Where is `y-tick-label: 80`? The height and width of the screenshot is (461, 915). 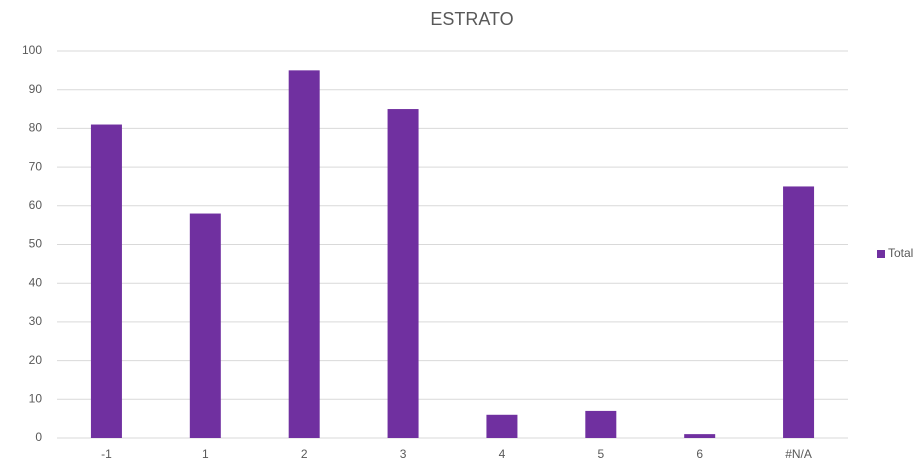
y-tick-label: 80 is located at coordinates (36, 128).